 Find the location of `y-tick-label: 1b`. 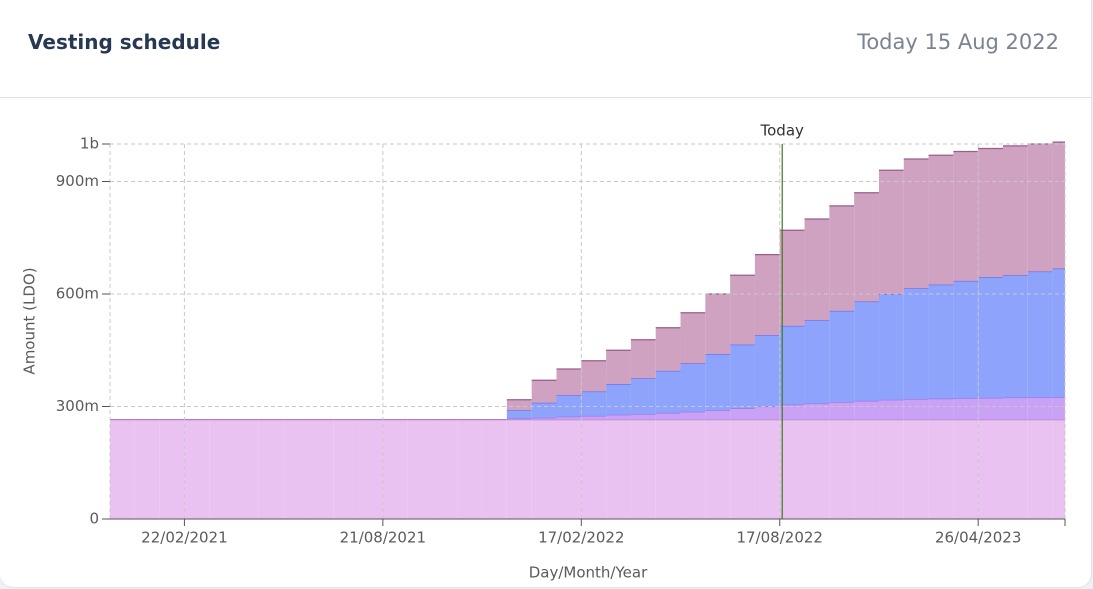

y-tick-label: 1b is located at coordinates (89, 144).